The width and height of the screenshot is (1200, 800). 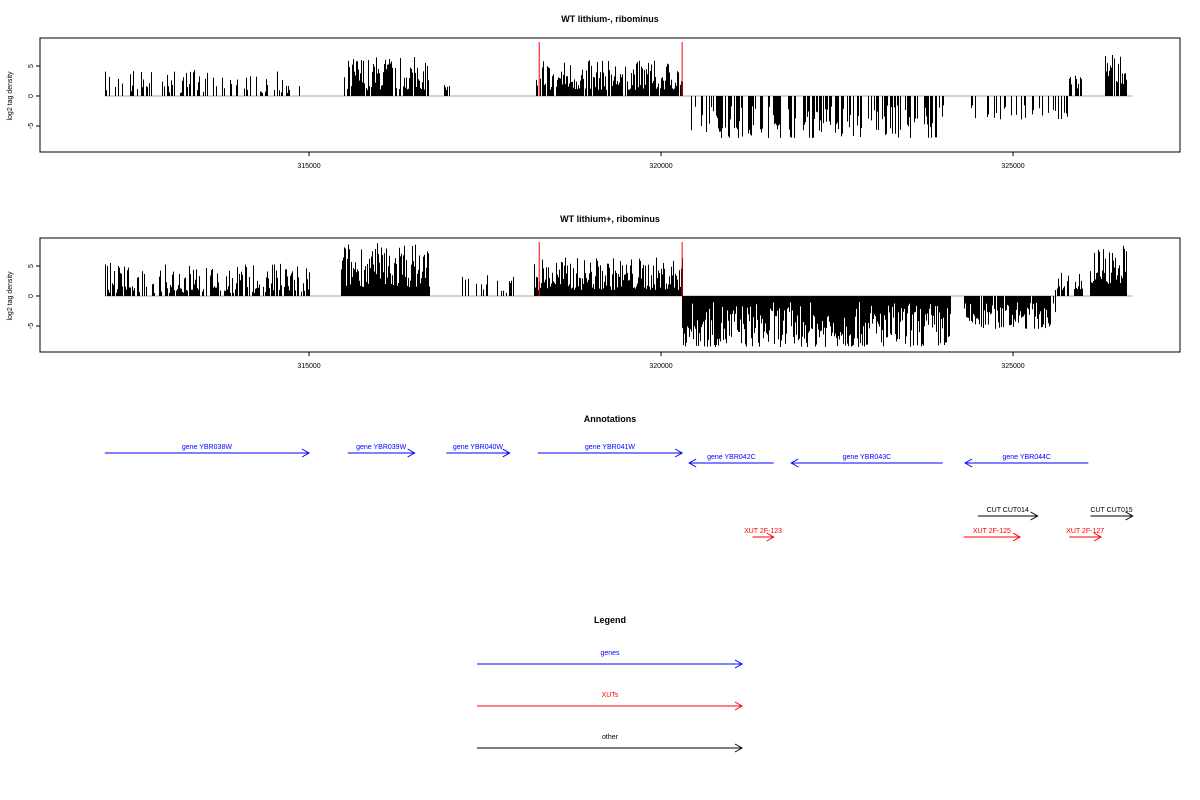 I want to click on feature-label: CUT CUT014, so click(x=1008, y=510).